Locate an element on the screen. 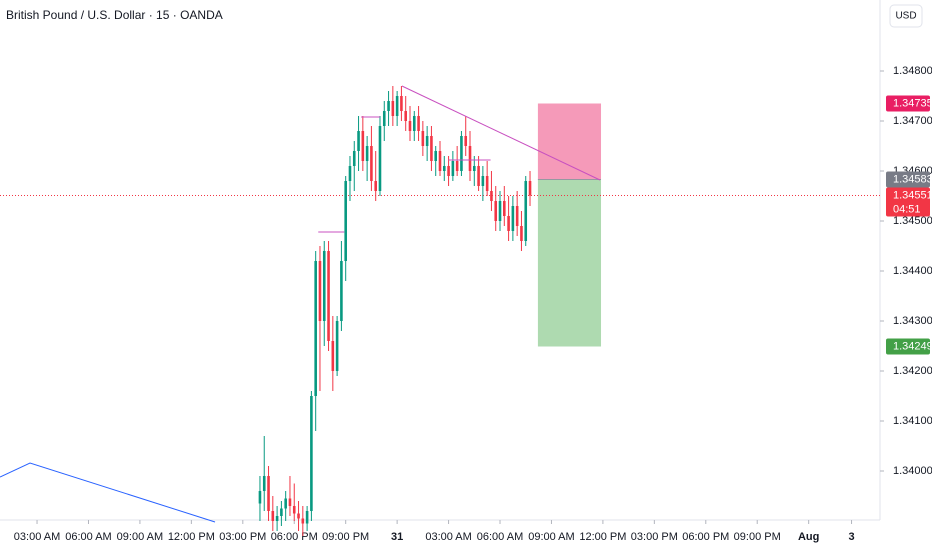 This screenshot has height=550, width=932. price-tag-label: 1.34583 is located at coordinates (912, 179).